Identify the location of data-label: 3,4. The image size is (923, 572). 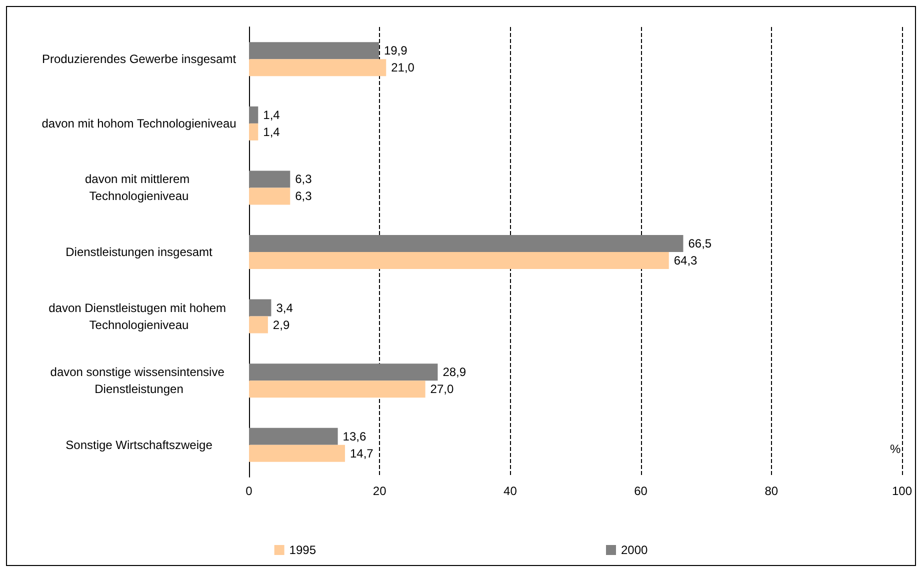
(285, 307).